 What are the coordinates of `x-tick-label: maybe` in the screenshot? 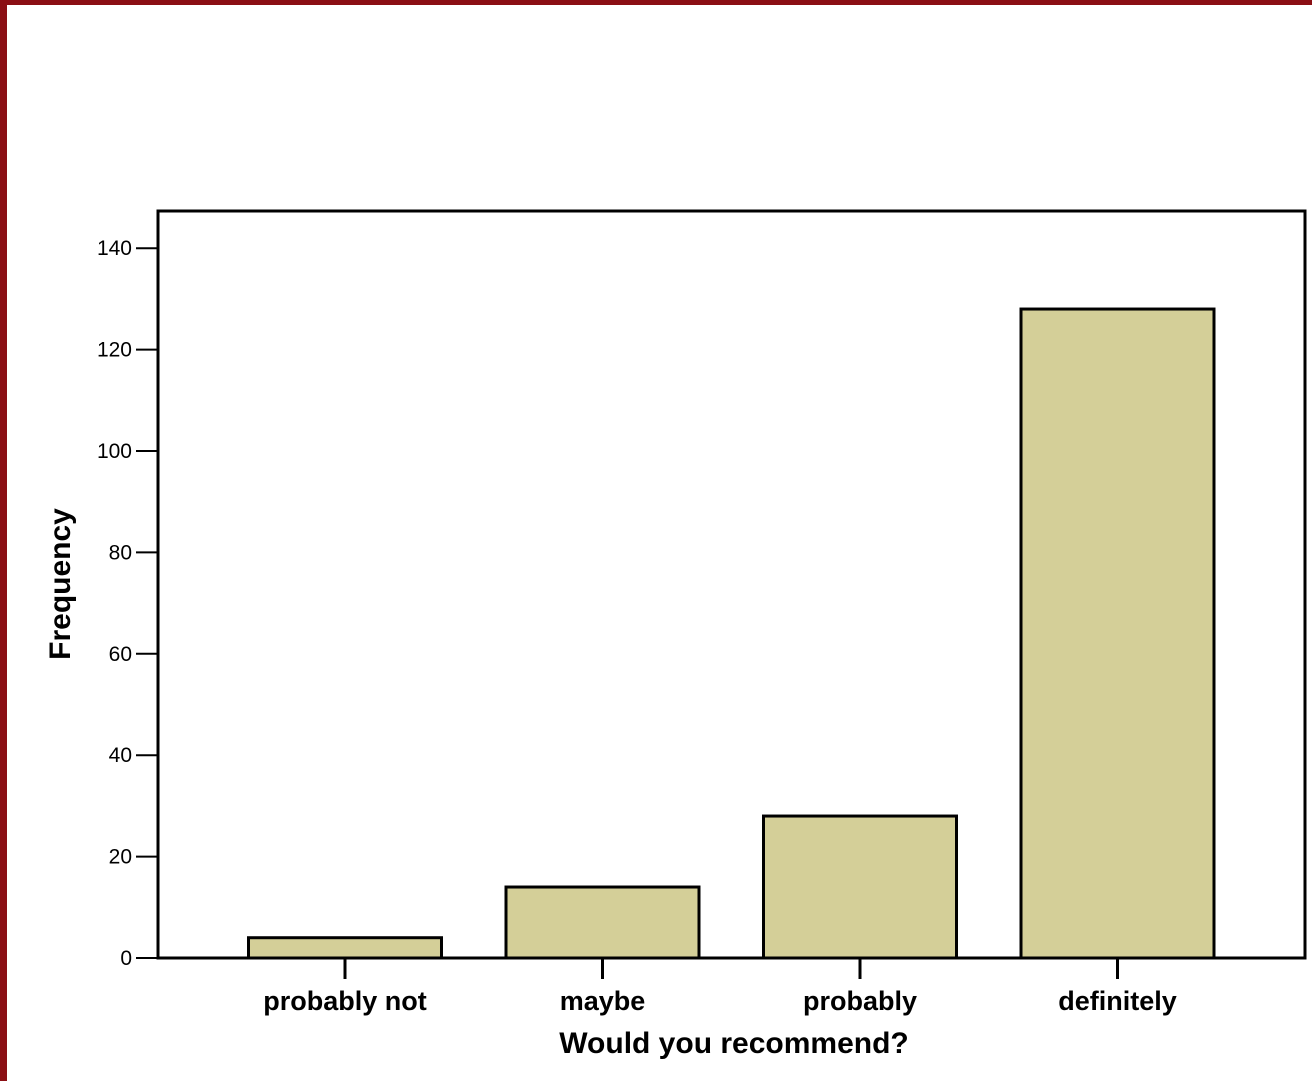 It's located at (603, 1001).